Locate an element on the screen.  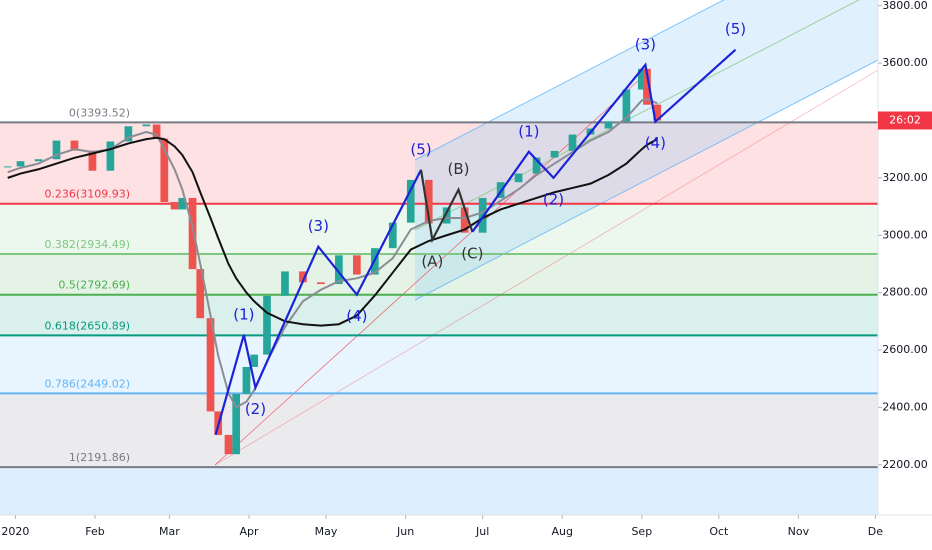
y-tick-label: 3000.00 is located at coordinates (905, 234).